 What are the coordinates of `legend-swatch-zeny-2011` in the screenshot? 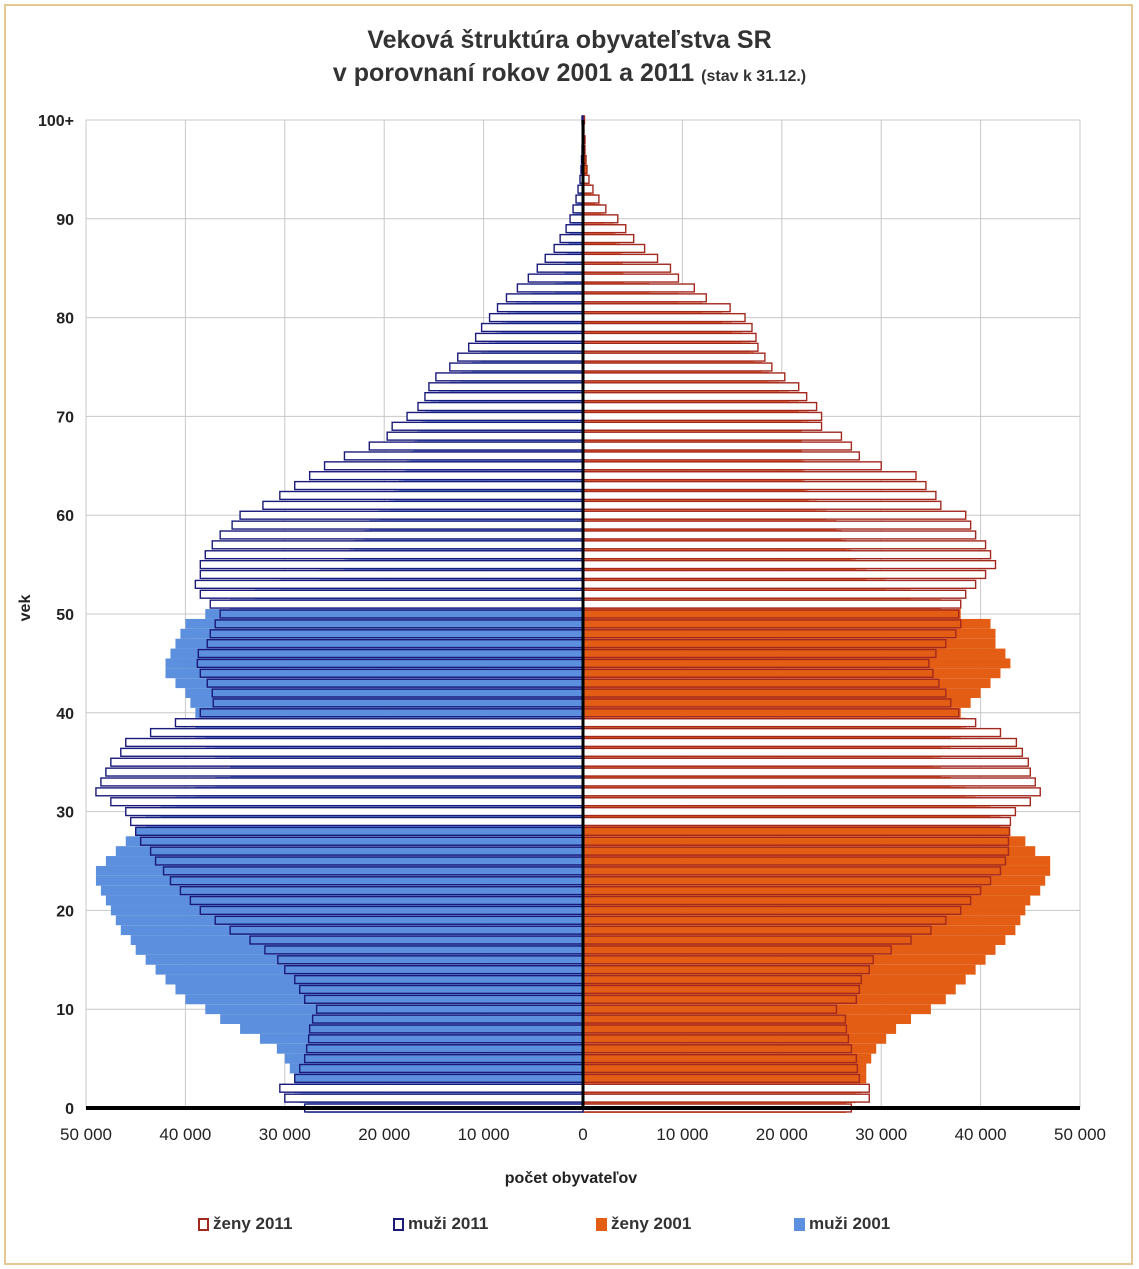 It's located at (203, 1224).